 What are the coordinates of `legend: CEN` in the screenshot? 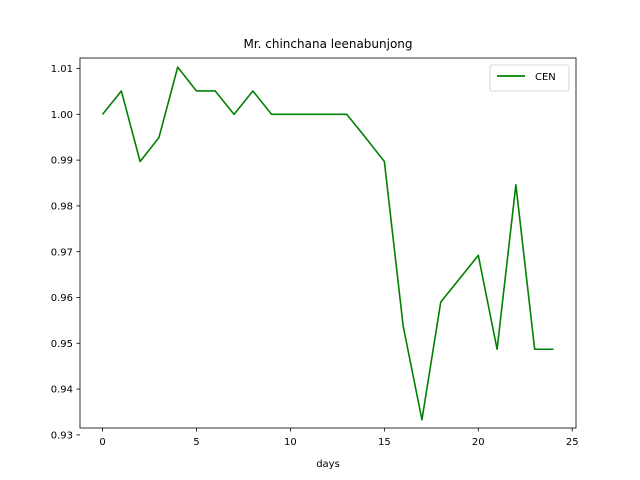 It's located at (529, 78).